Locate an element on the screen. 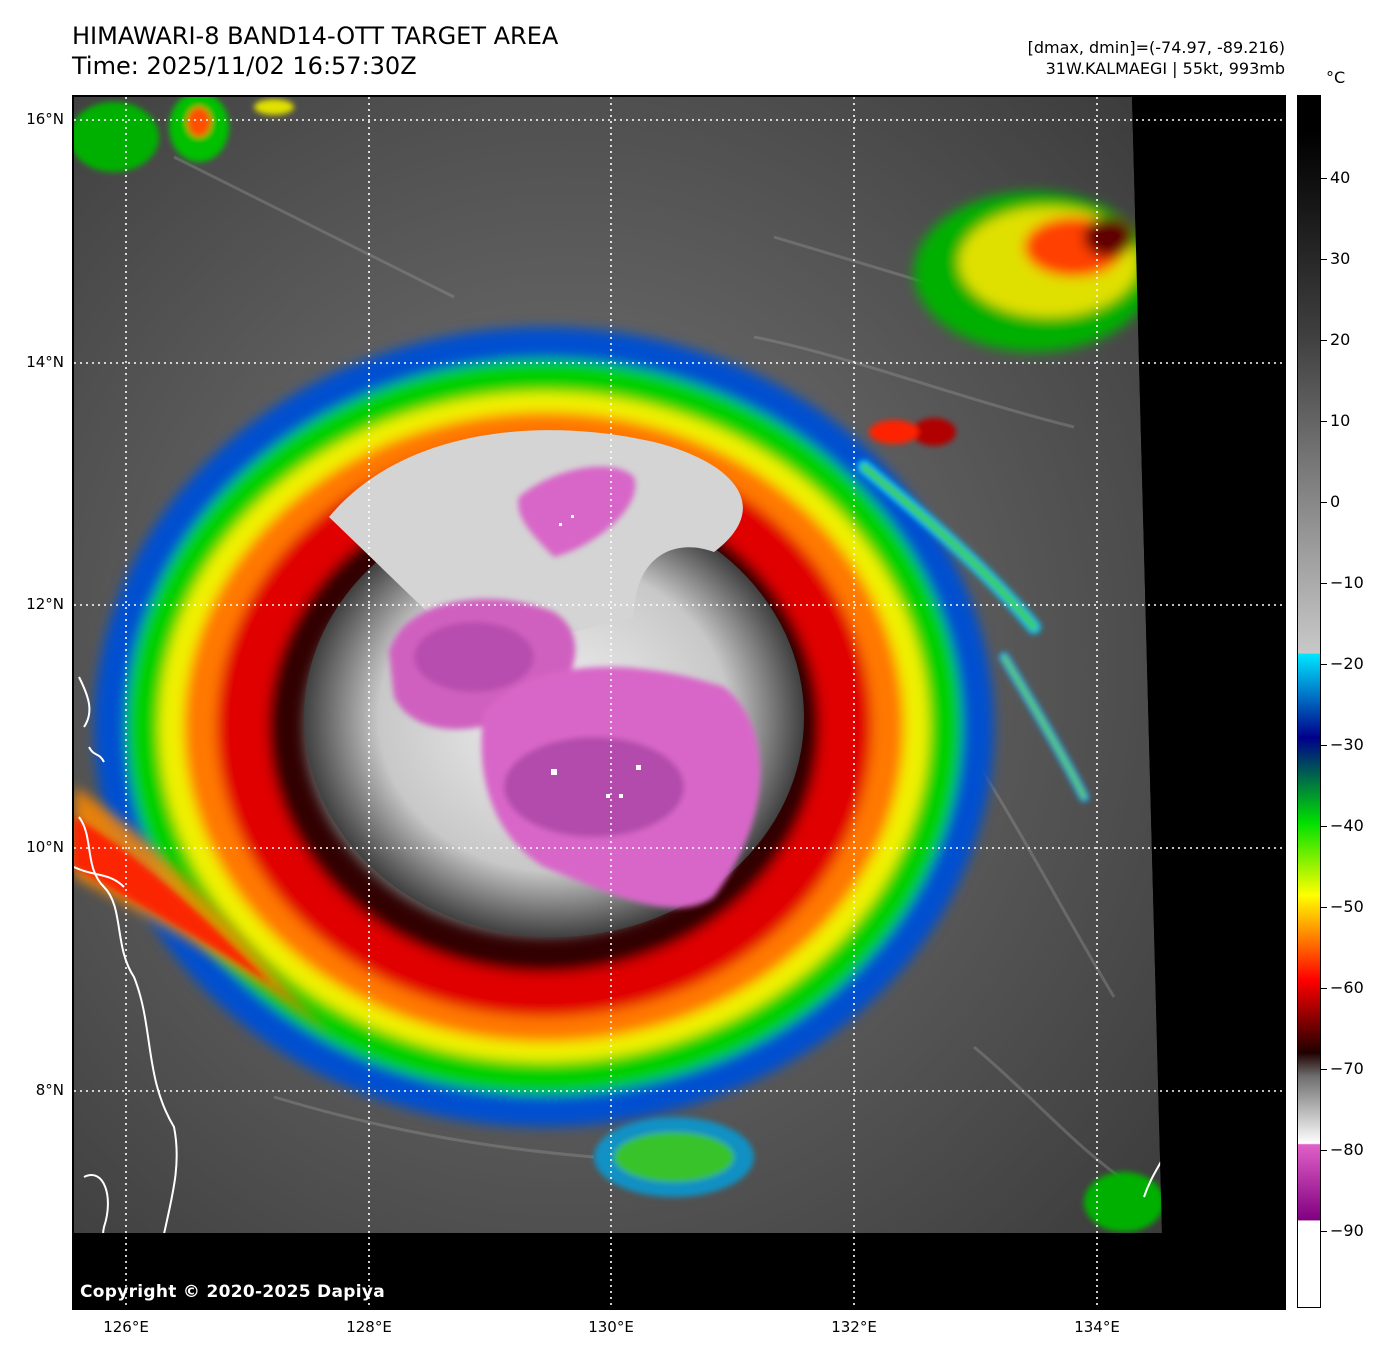  lat-label-16n: 16°N is located at coordinates (45, 119).